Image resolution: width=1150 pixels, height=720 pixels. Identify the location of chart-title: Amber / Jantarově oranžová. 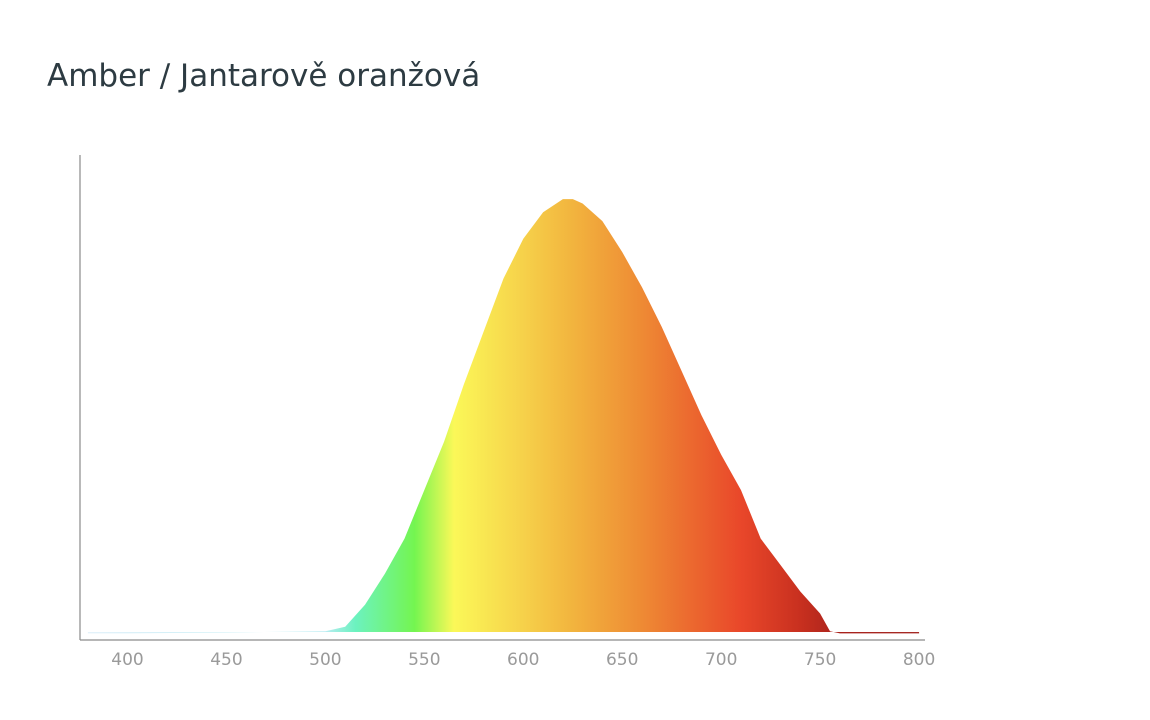
(263, 76).